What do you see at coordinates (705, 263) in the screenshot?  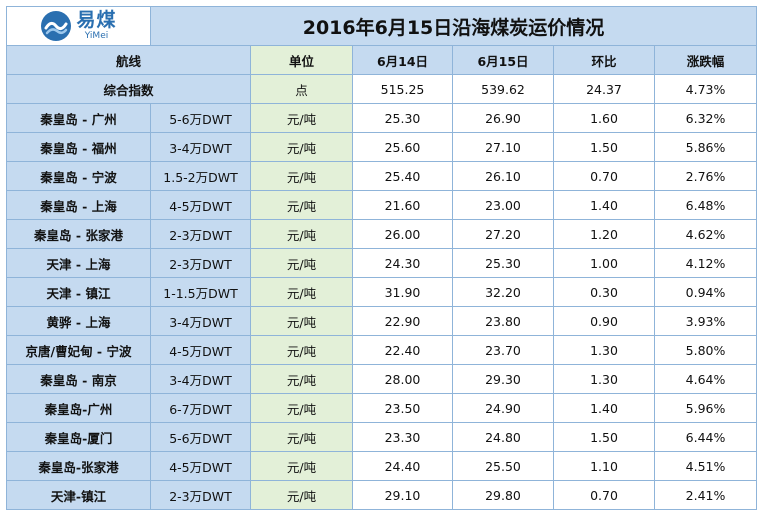 I see `pct-cell: 4.12%` at bounding box center [705, 263].